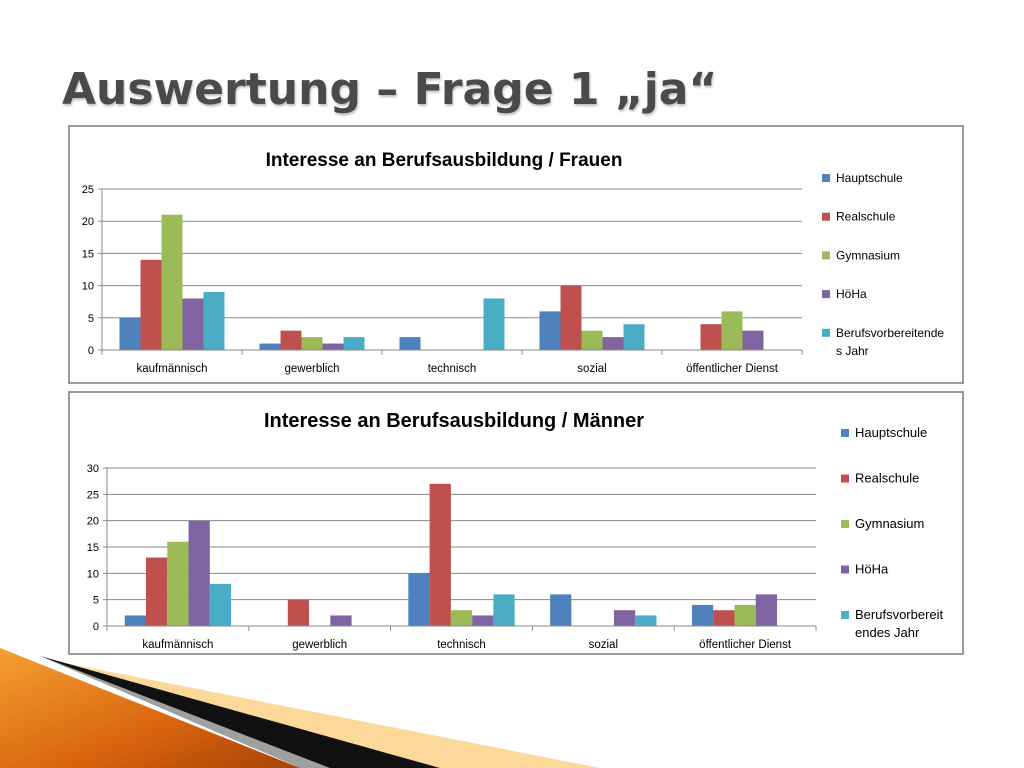 This screenshot has width=1024, height=768. Describe the element at coordinates (899, 614) in the screenshot. I see `legend-label: Berufsvorbereit` at that location.